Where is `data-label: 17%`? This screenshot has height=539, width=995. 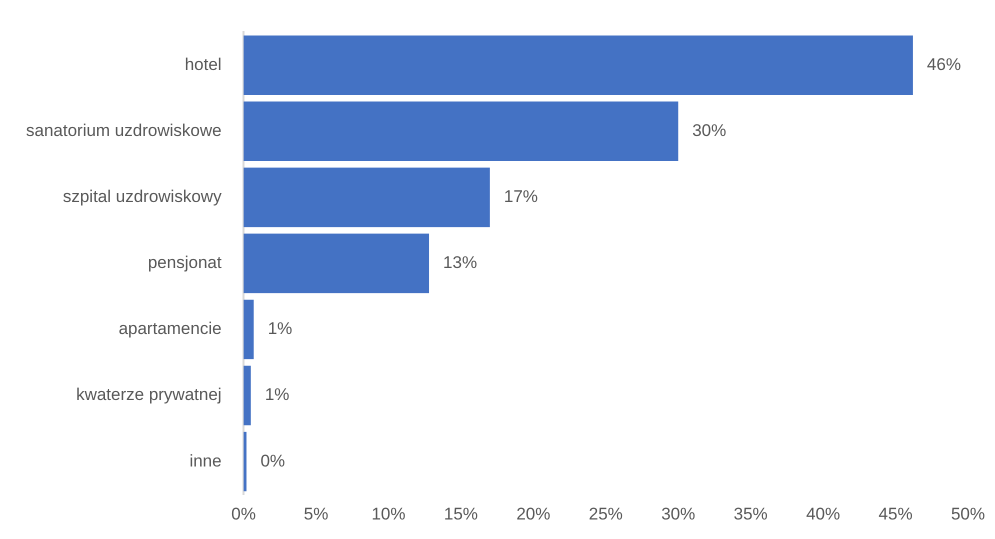
data-label: 17% is located at coordinates (521, 196).